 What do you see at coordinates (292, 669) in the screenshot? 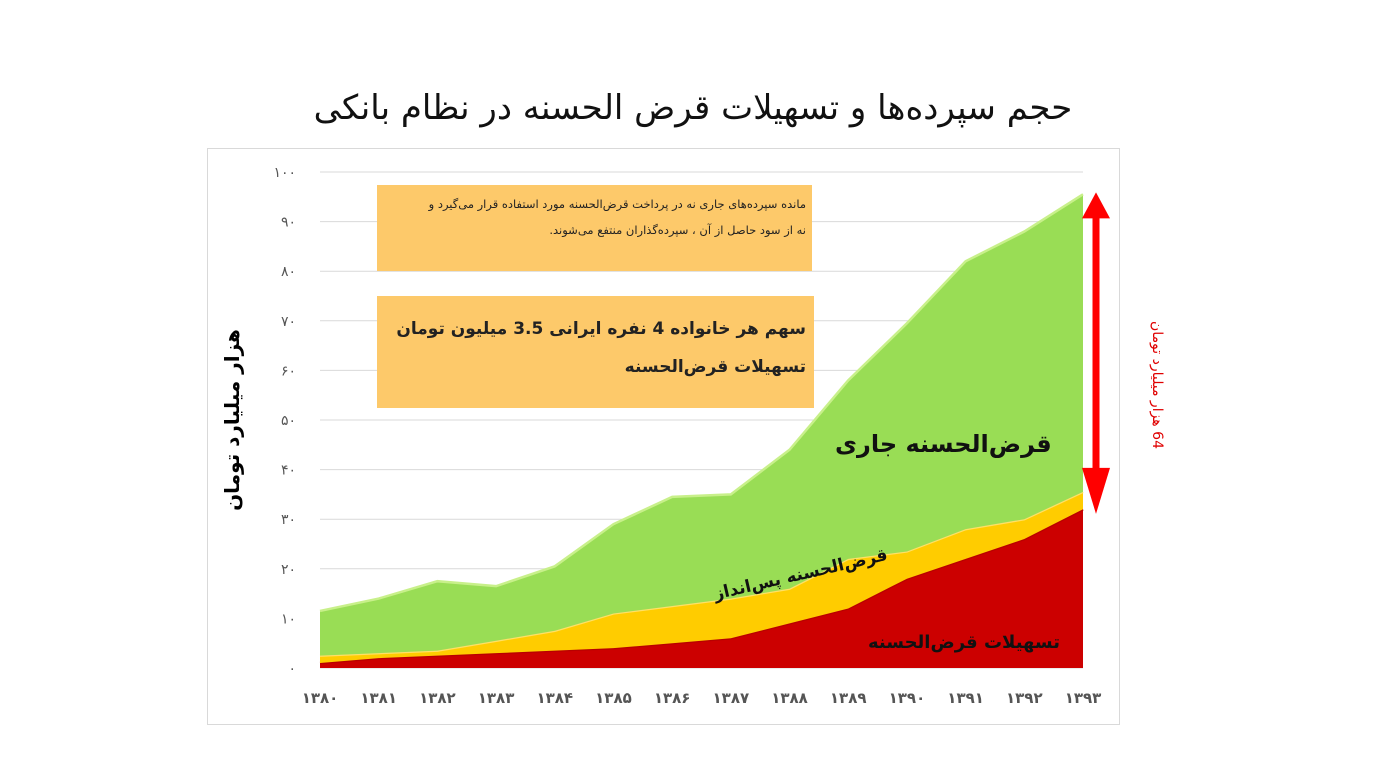
I see `y-tick-label: ۰` at bounding box center [292, 669].